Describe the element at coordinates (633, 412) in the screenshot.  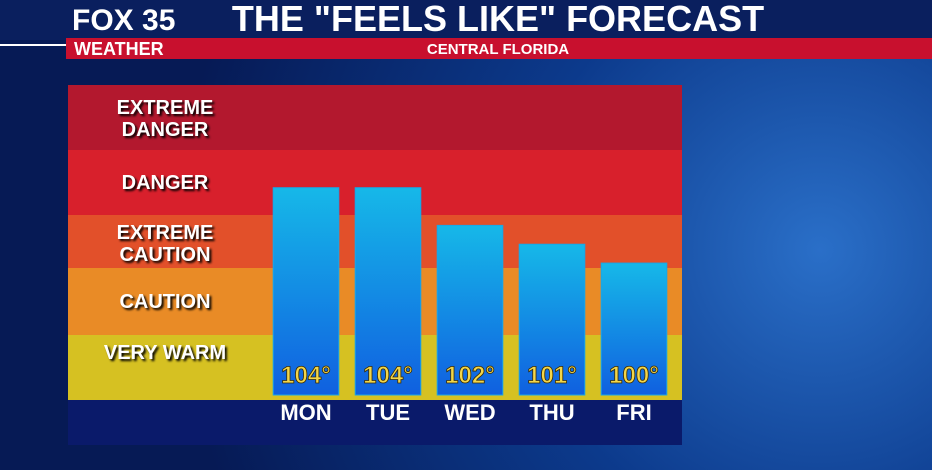
I see `x-tick-label: FRI` at that location.